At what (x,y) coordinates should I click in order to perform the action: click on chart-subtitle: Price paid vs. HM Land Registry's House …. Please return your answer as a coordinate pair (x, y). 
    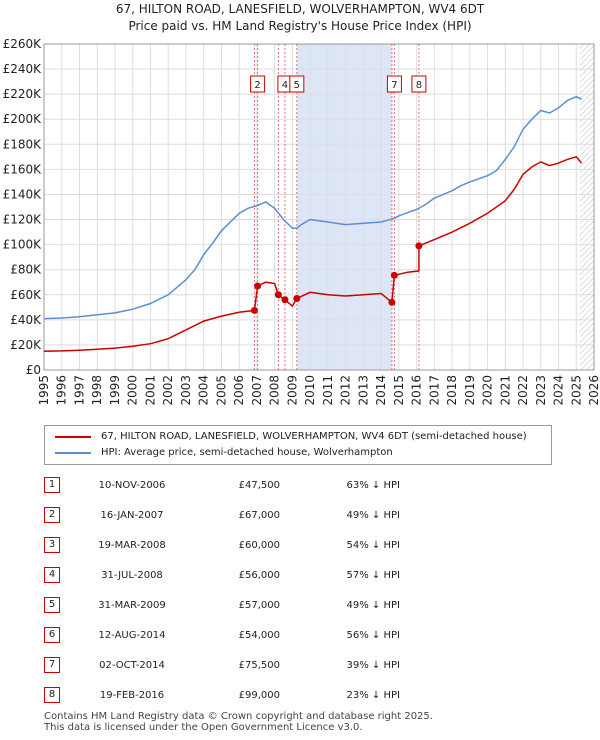
    Looking at the image, I should click on (300, 26).